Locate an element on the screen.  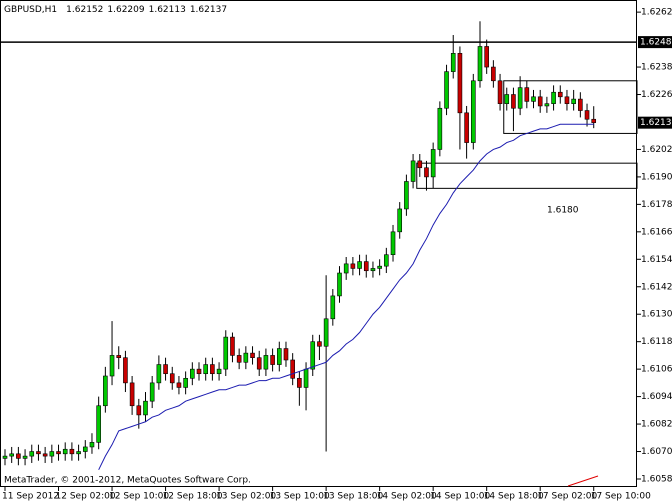
chart-header: GBPUSD,H1 1.62152 1.62209 1.62113 1.62137 is located at coordinates (115, 10).